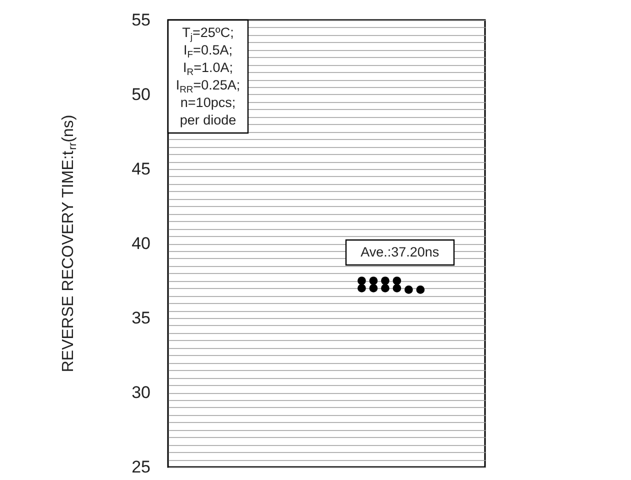 This screenshot has width=631, height=480. What do you see at coordinates (141, 392) in the screenshot?
I see `y-tick-label: 30` at bounding box center [141, 392].